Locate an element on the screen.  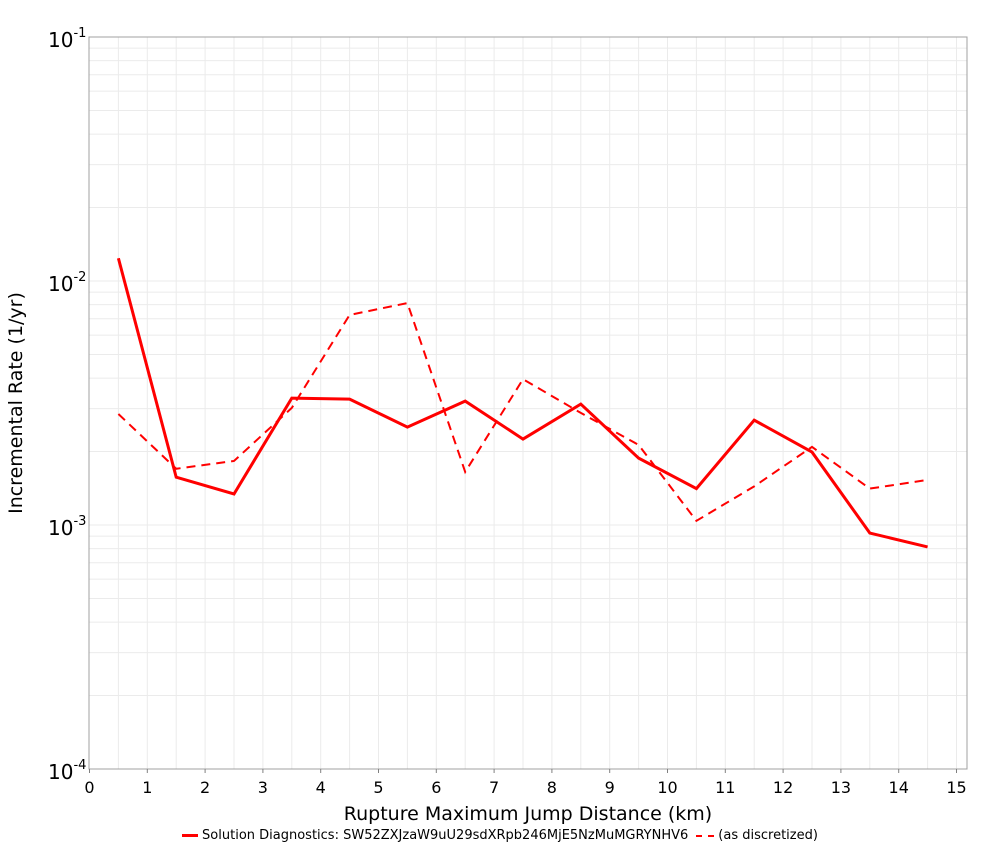
x-axis-label: Rupture Maximum Jump Distance (km) is located at coordinates (528, 814).